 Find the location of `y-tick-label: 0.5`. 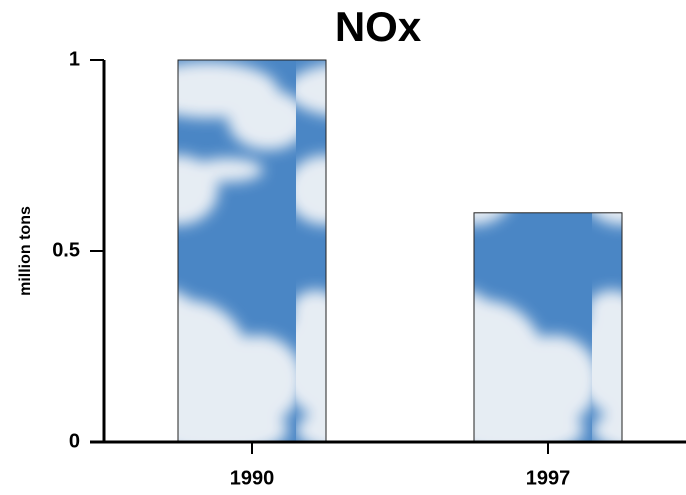

y-tick-label: 0.5 is located at coordinates (66, 250).